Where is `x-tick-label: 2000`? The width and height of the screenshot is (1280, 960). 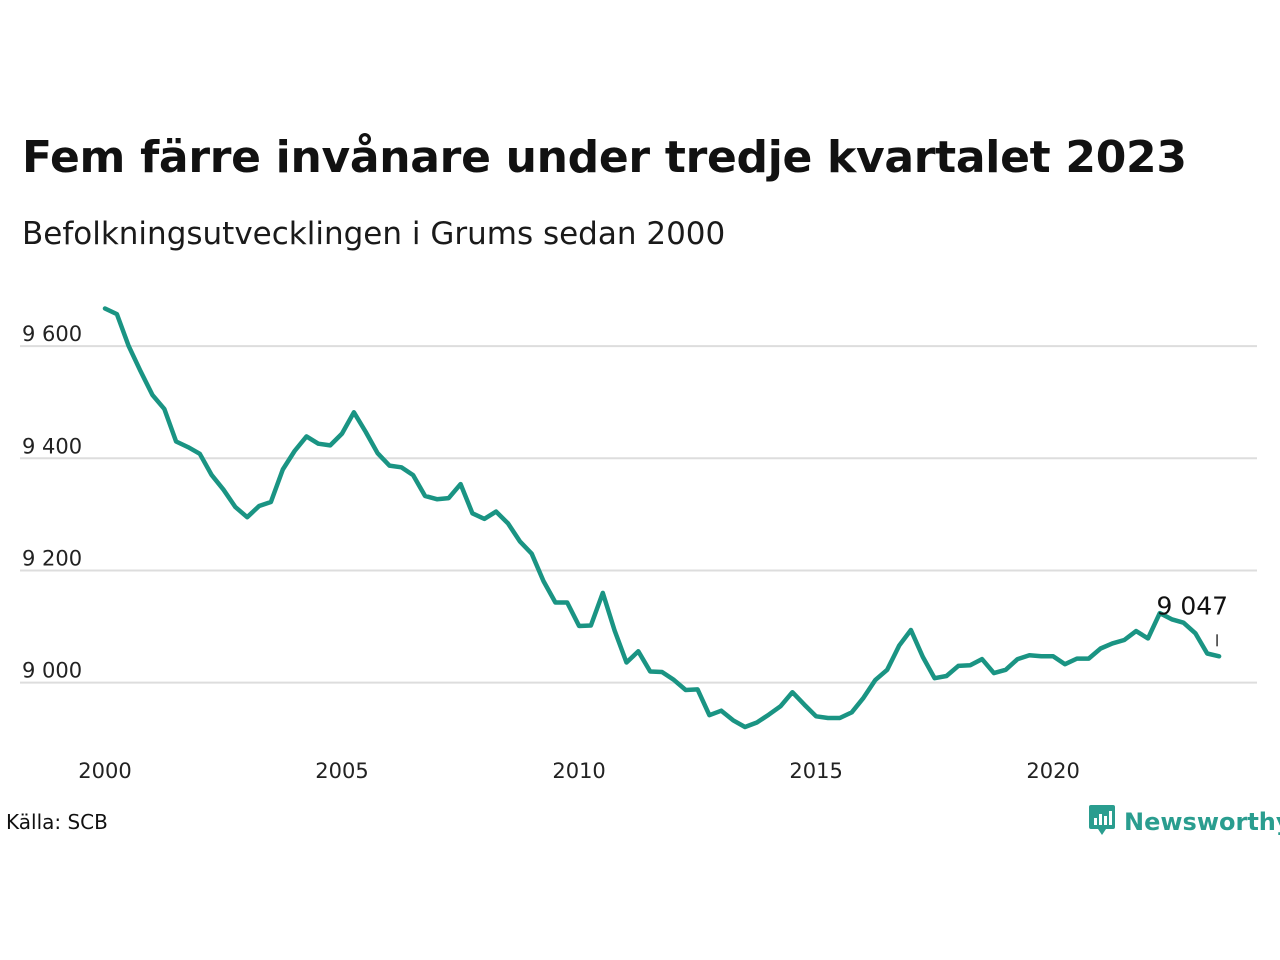 x-tick-label: 2000 is located at coordinates (104, 771).